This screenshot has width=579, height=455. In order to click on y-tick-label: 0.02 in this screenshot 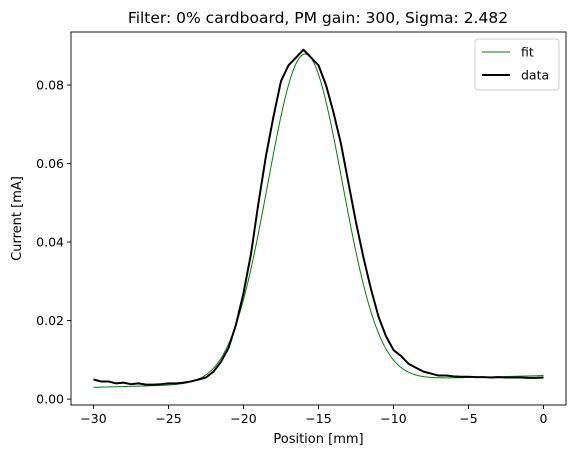, I will do `click(50, 320)`.